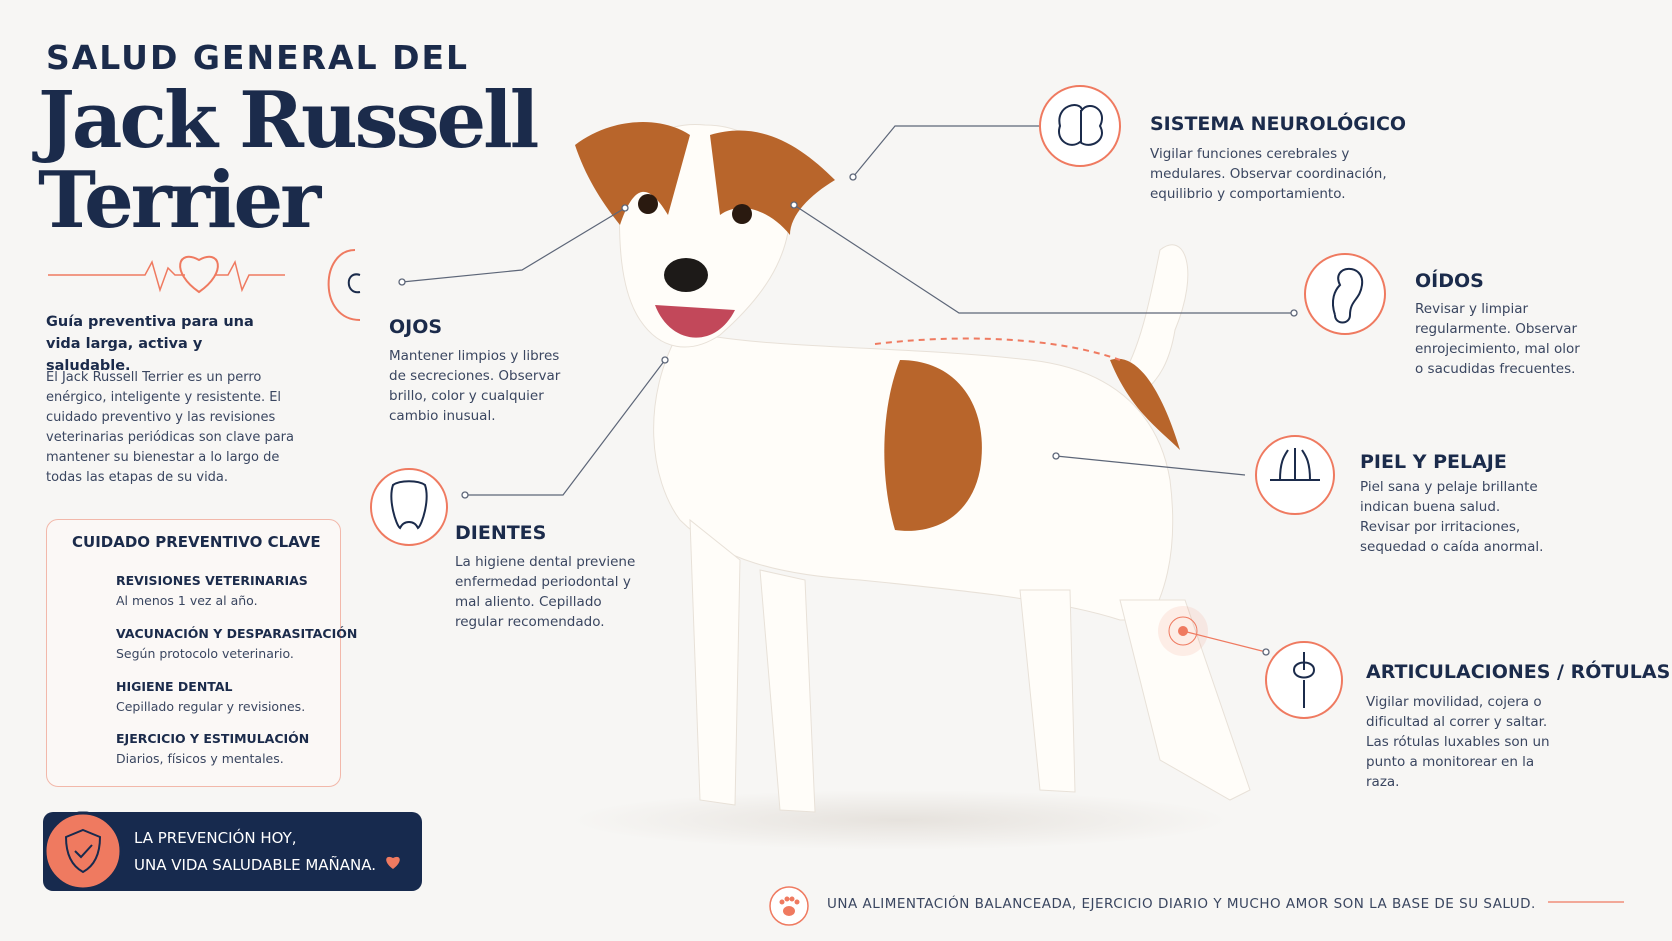 Image resolution: width=1672 pixels, height=941 pixels. I want to click on item-text: Cepillado regular y revisiones., so click(211, 706).